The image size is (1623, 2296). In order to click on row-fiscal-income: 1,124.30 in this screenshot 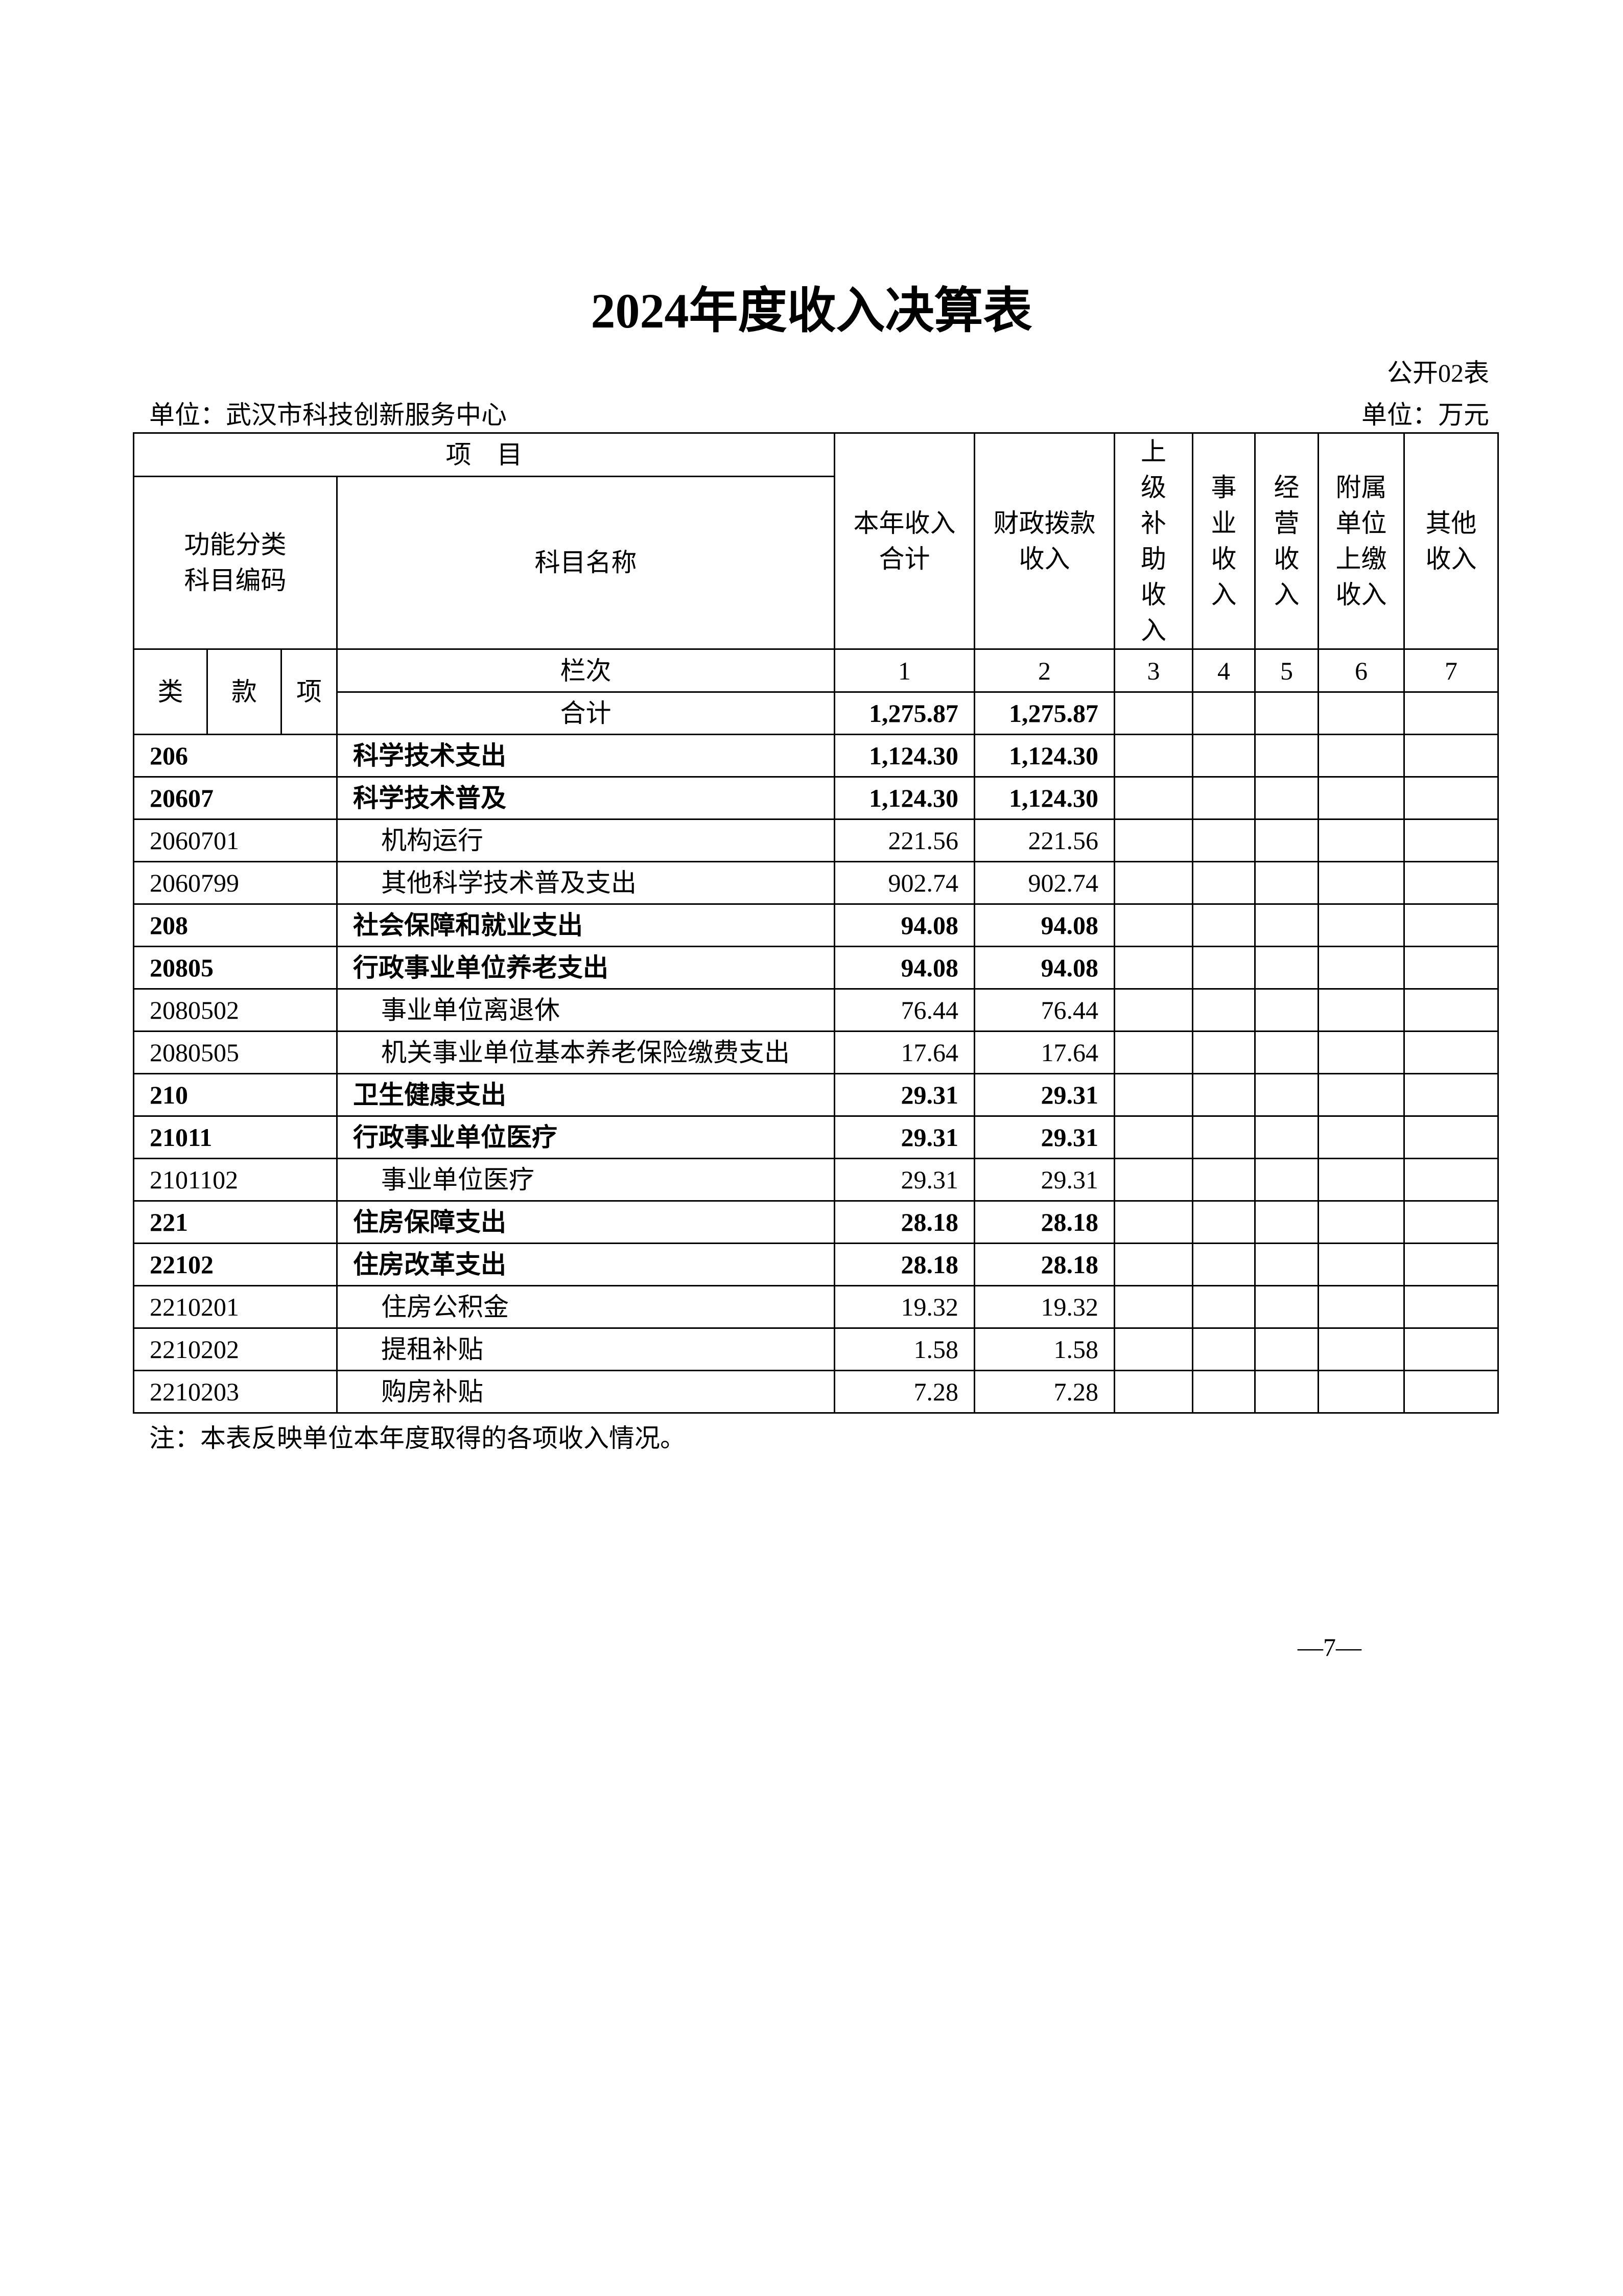, I will do `click(1044, 798)`.